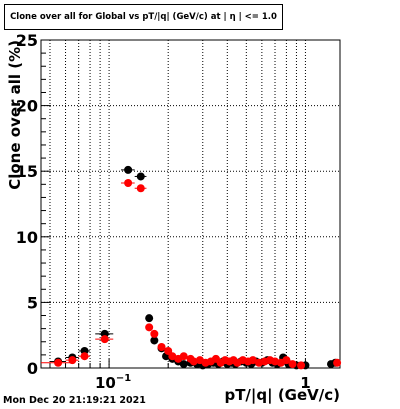 This screenshot has height=409, width=400. I want to click on y-tick-label: 5, so click(32, 302).